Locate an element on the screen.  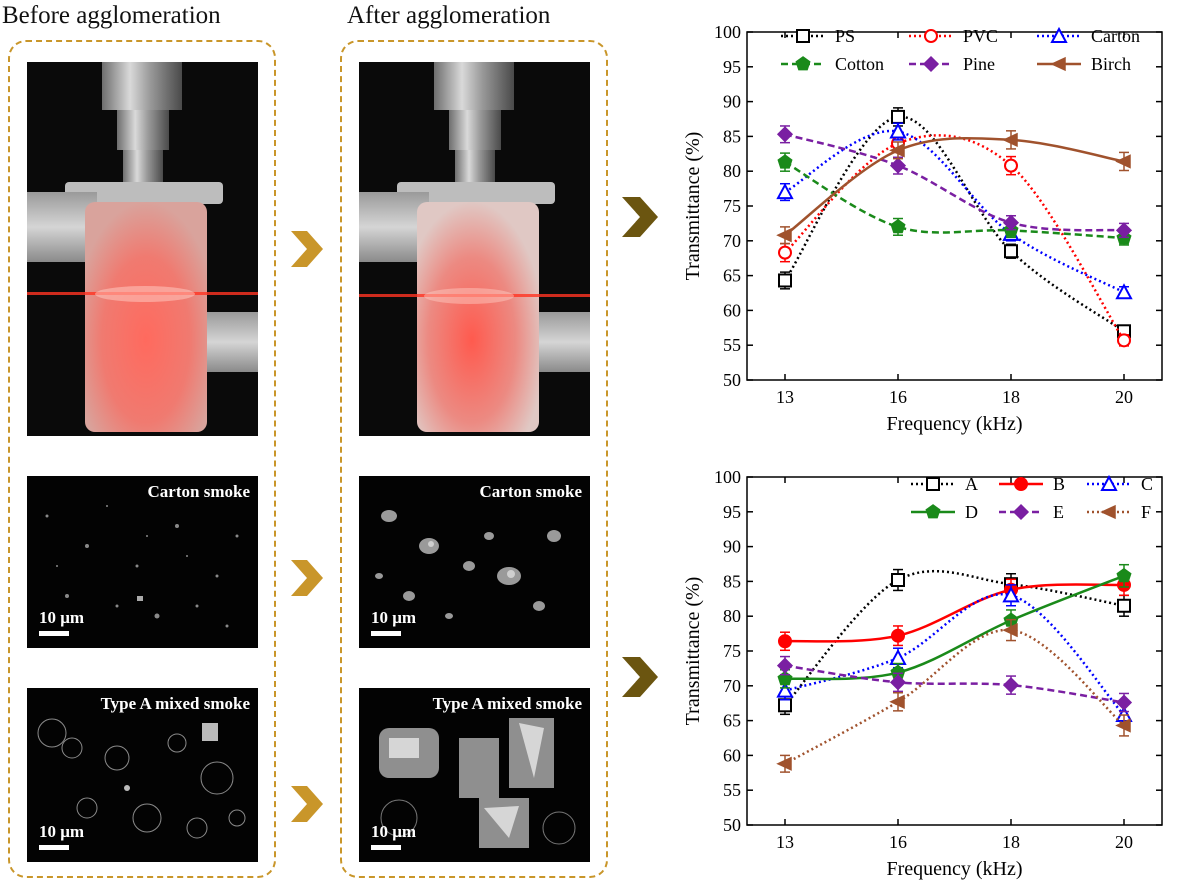
legend-label: F is located at coordinates (1146, 512).